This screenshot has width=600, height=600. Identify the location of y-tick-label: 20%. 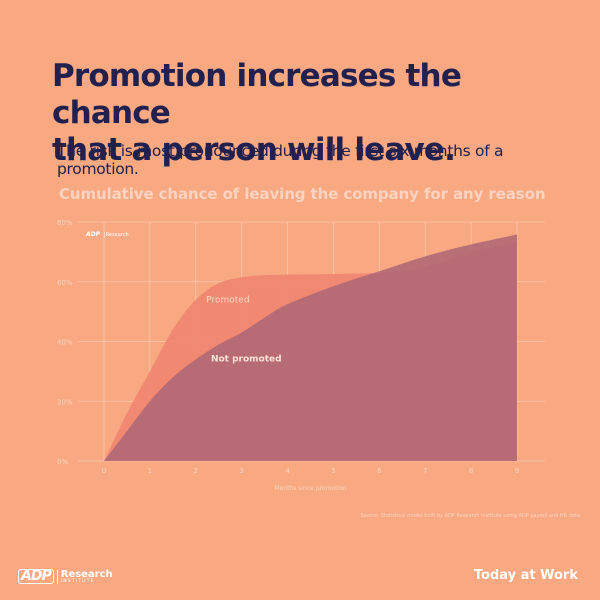
(65, 402).